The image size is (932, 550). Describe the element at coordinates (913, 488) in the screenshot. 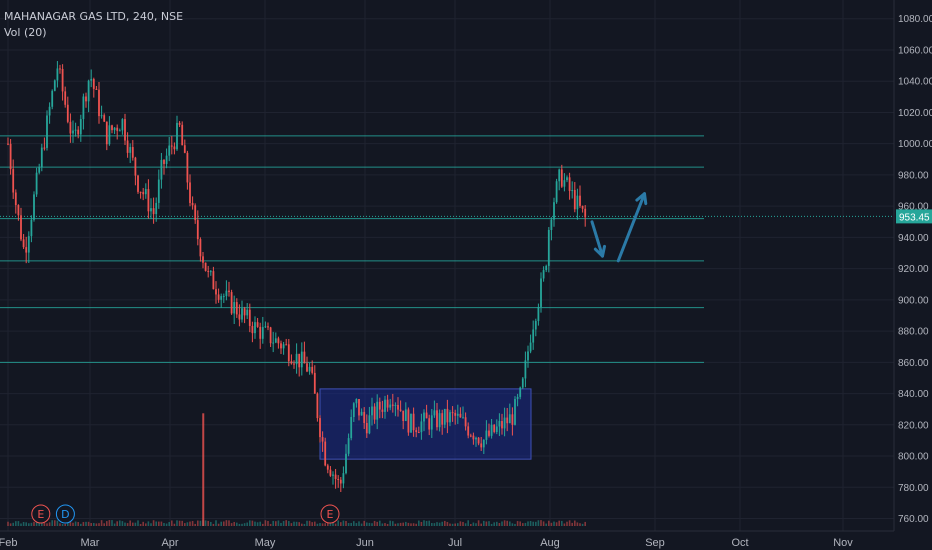

I see `price-tick-label: 780.00` at that location.